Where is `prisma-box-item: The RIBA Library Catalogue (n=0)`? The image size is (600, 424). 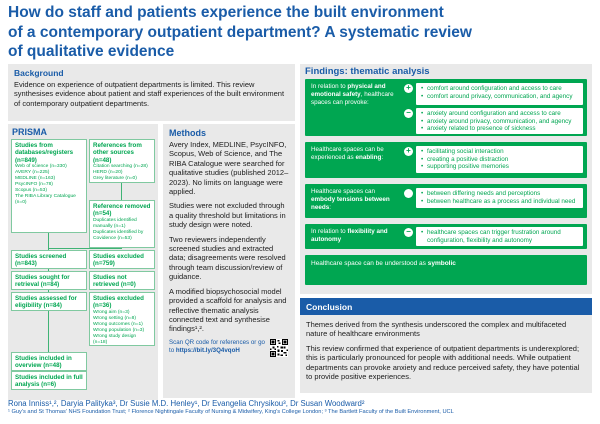 prisma-box-item: The RIBA Library Catalogue (n=0) is located at coordinates (45, 200).